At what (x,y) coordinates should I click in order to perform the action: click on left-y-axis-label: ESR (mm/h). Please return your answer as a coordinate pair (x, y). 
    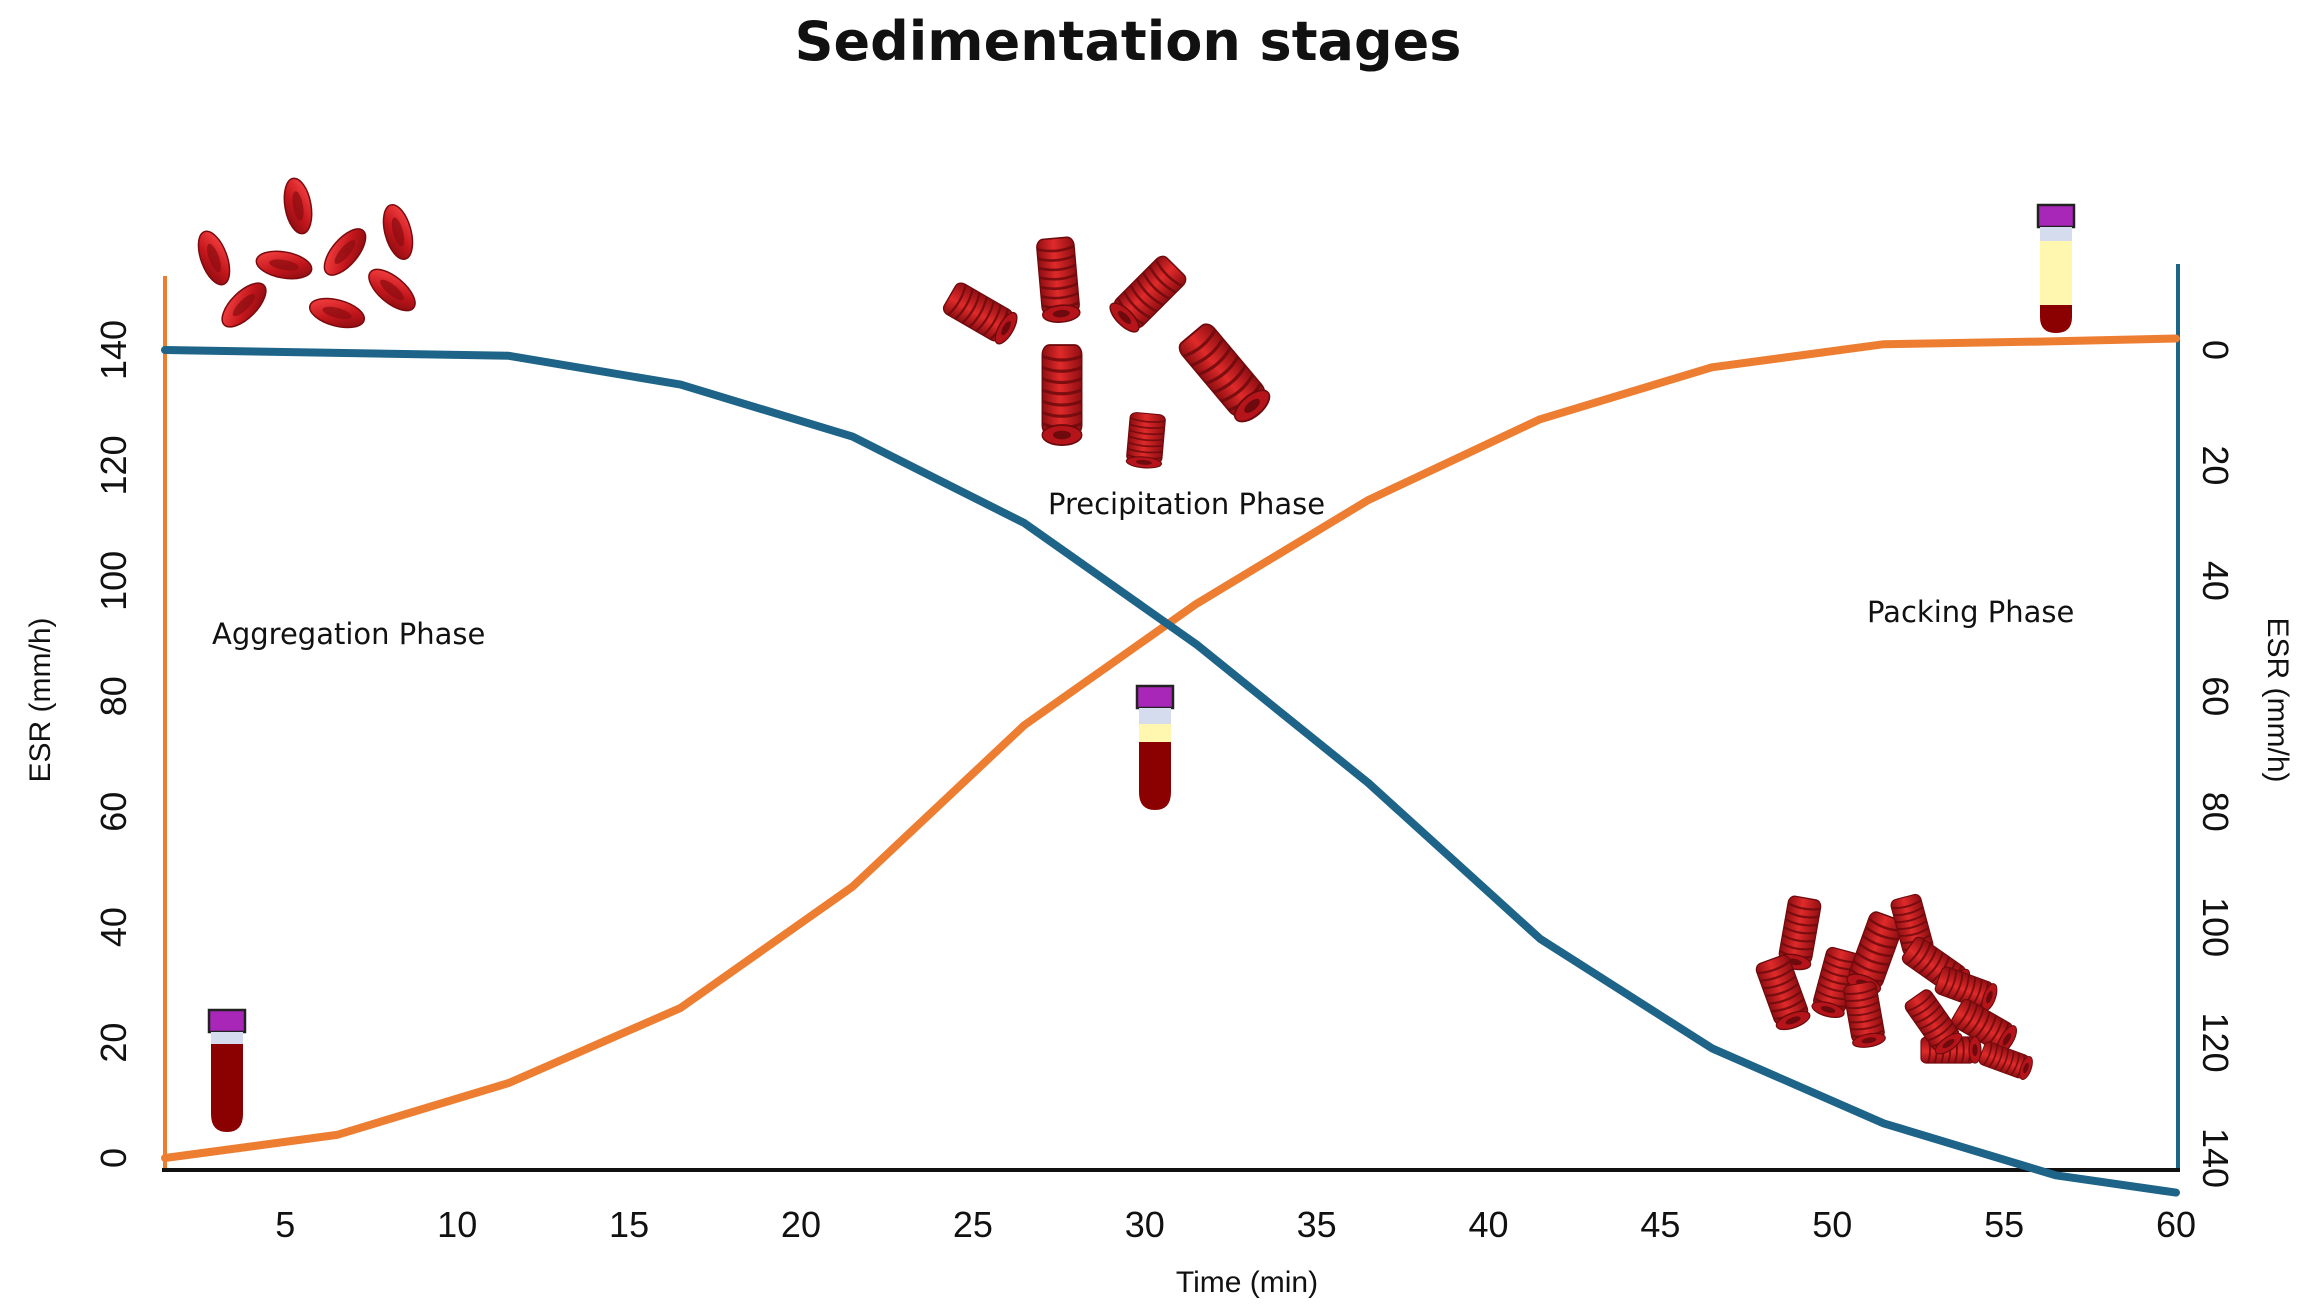
    Looking at the image, I should click on (40, 700).